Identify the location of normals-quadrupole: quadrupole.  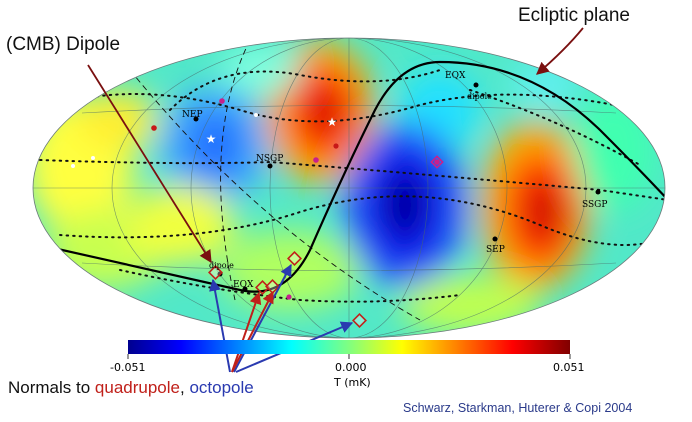
(137, 387).